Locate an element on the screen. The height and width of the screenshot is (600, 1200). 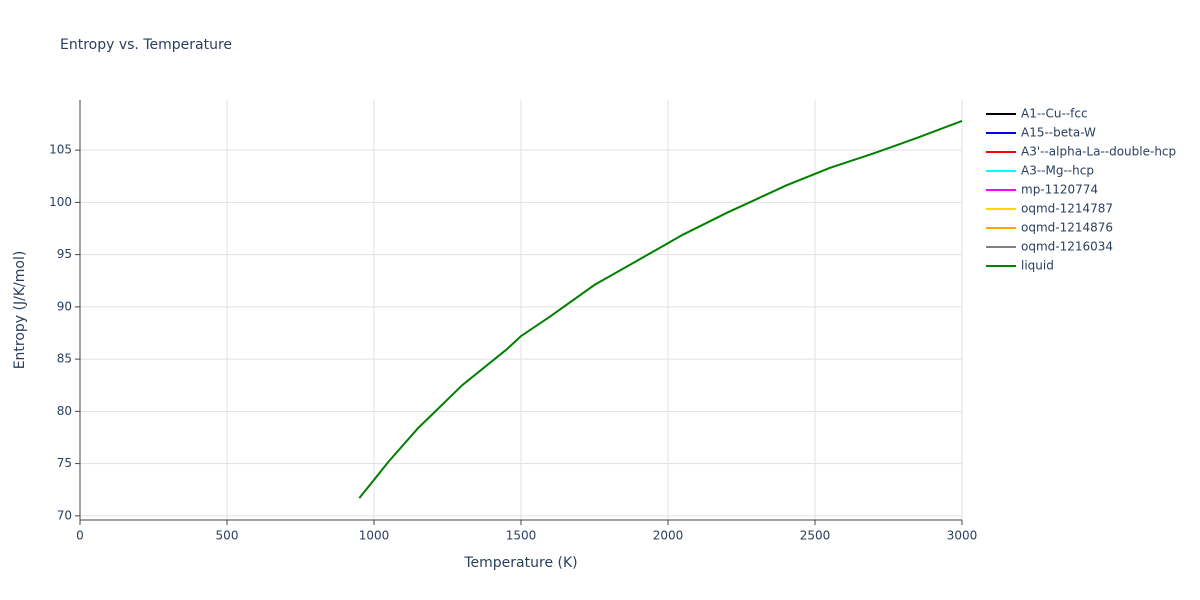
y-tick-label: 75 is located at coordinates (64, 463).